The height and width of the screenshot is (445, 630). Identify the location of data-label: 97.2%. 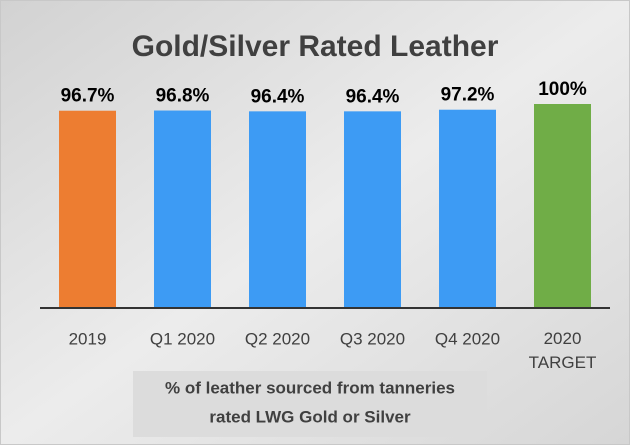
(468, 95).